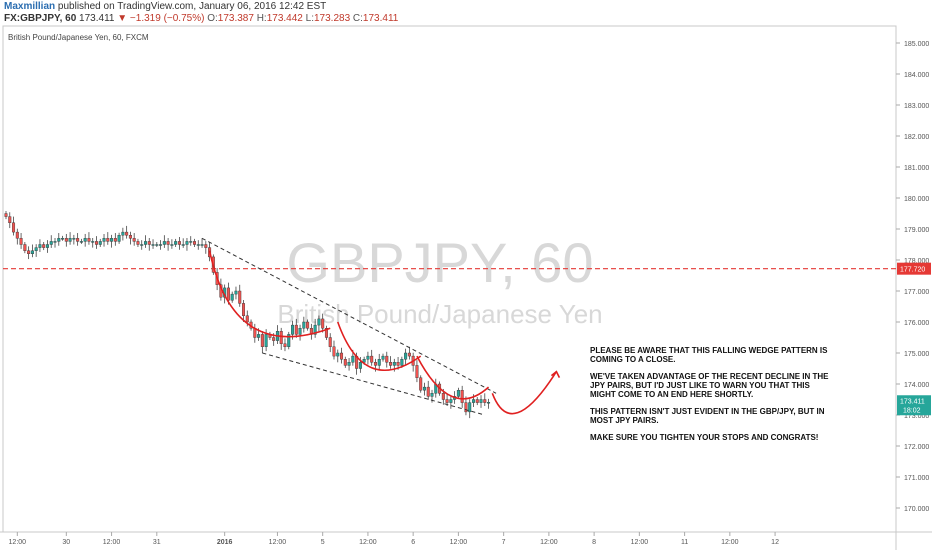 Image resolution: width=932 pixels, height=550 pixels. I want to click on wedge-lower-line, so click(373, 384).